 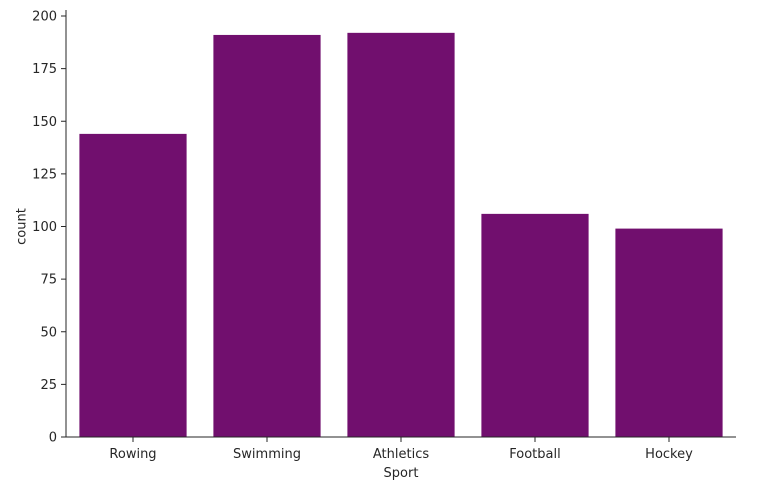 What do you see at coordinates (44, 174) in the screenshot?
I see `y-tick-label: 125` at bounding box center [44, 174].